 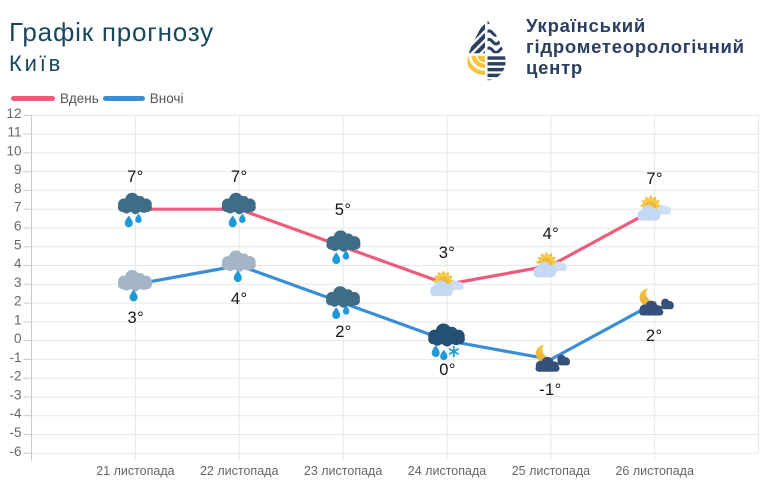 I want to click on svg-text: 7, so click(x=18, y=207).